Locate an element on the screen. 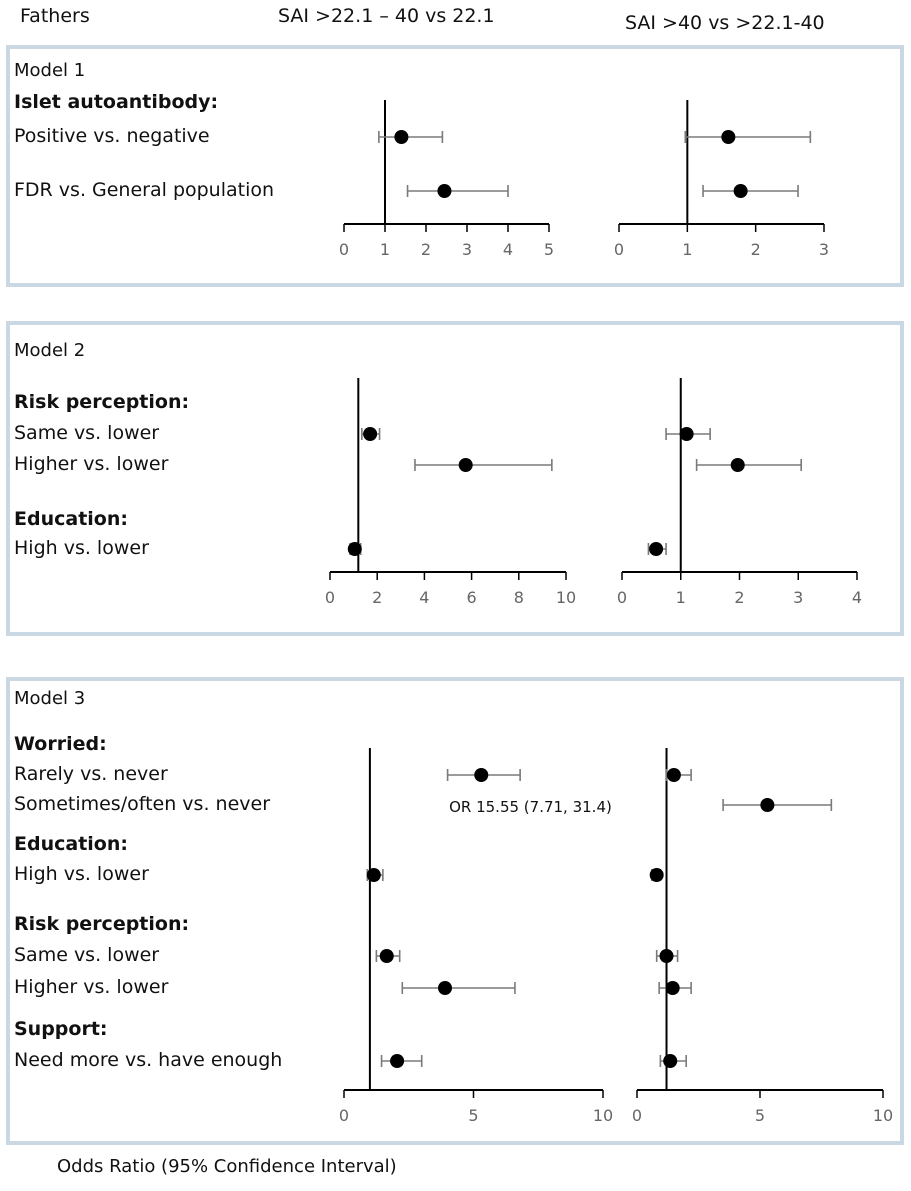 Image resolution: width=911 pixels, height=1191 pixels. row-label: Rarely vs. never is located at coordinates (91, 774).